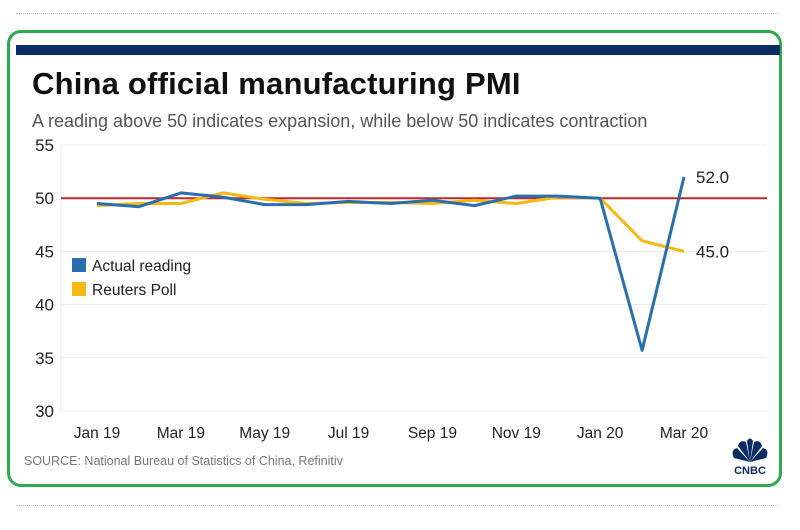  Describe the element at coordinates (44, 278) in the screenshot. I see `y-axis: 30 35 40 45 50 55` at that location.